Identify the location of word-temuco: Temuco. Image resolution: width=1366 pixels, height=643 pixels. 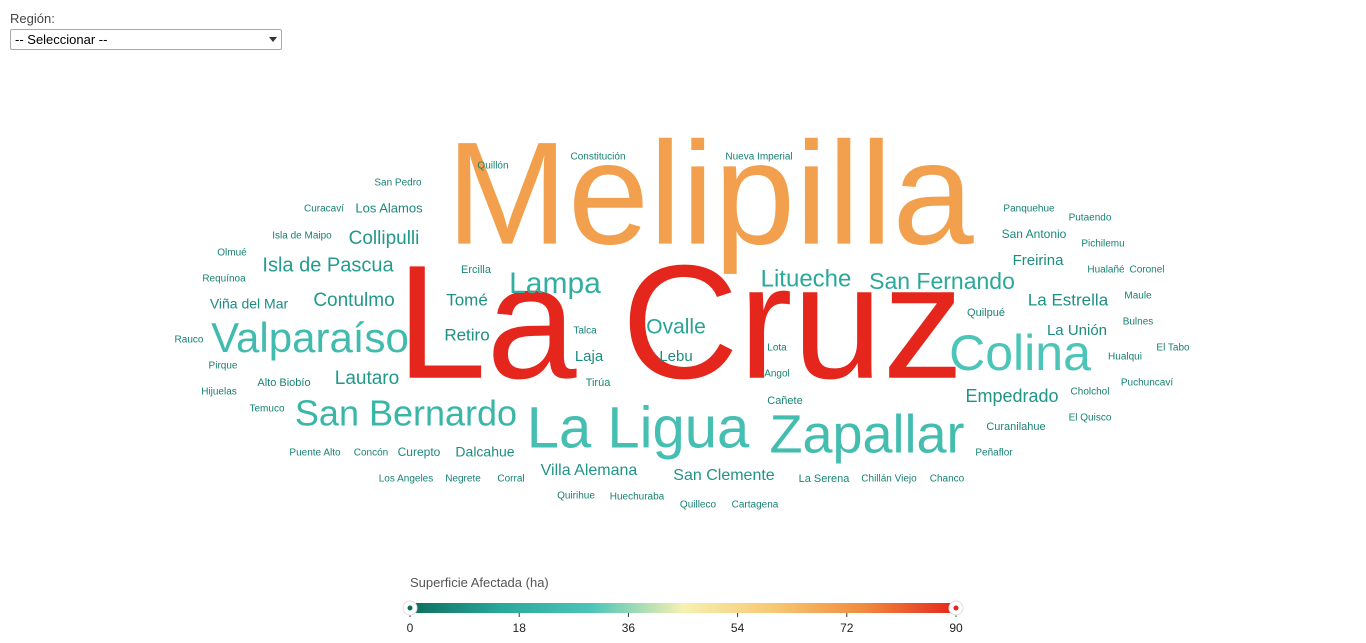
(266, 409).